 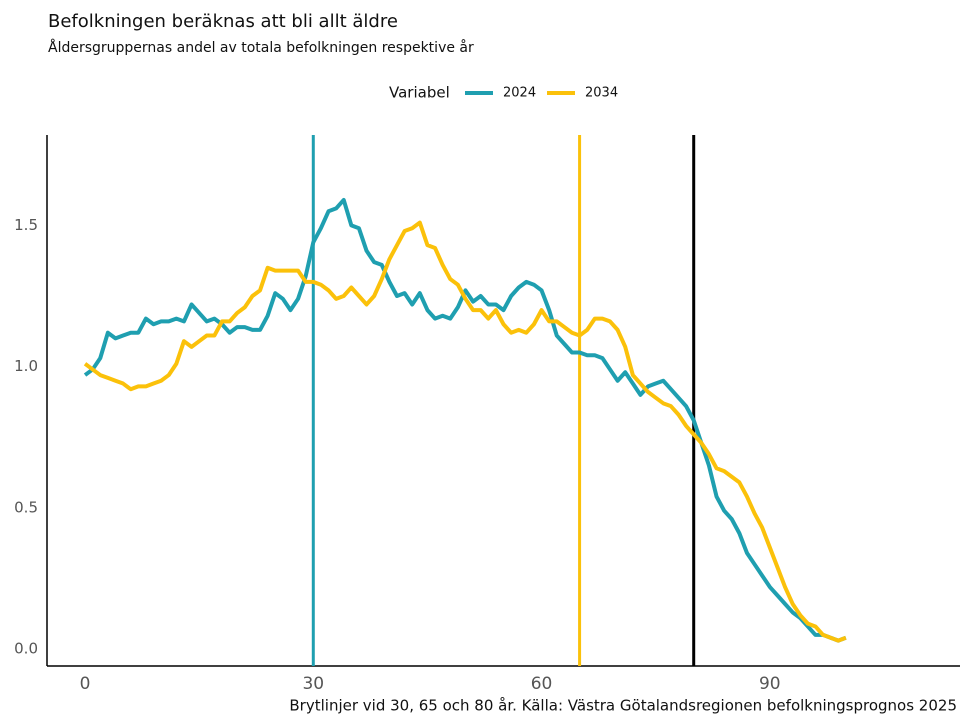 What do you see at coordinates (542, 684) in the screenshot?
I see `x-tick-label: 60` at bounding box center [542, 684].